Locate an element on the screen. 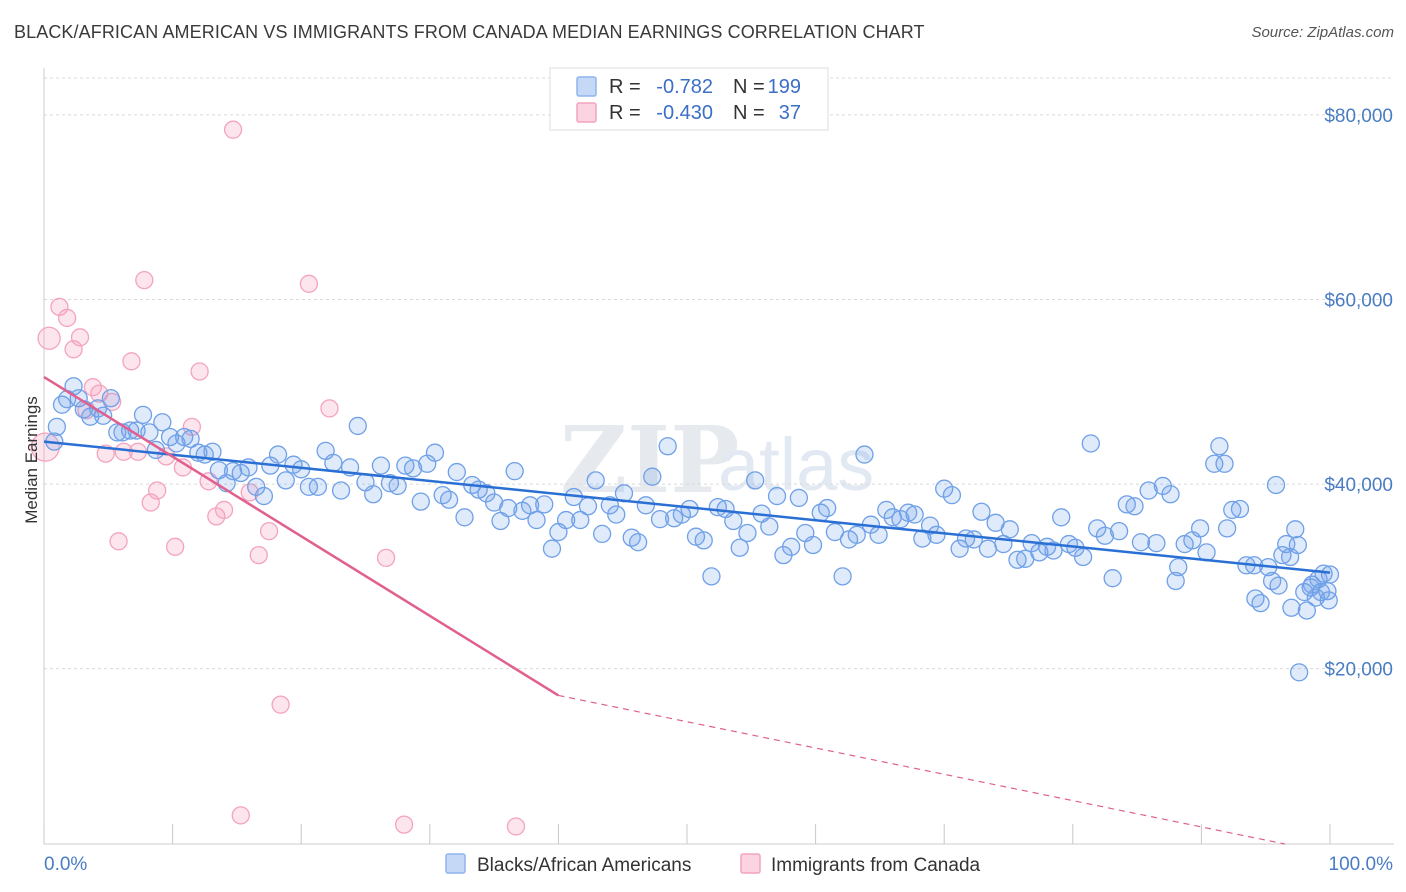 The image size is (1406, 892). bottom-legend-label-pink: Immigrants from Canada is located at coordinates (876, 865).